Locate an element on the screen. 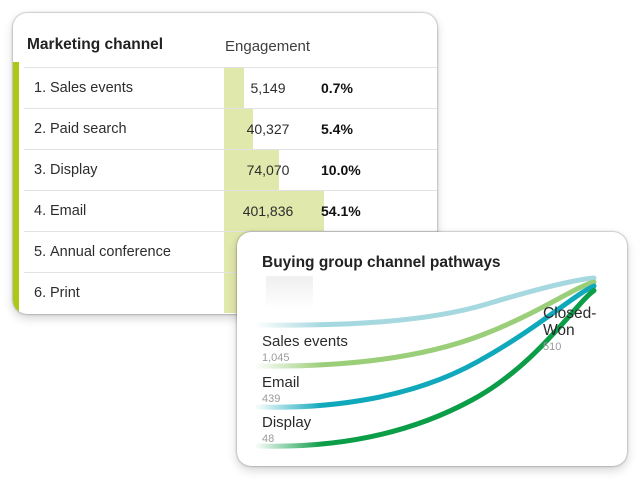 This screenshot has width=640, height=480. channel-name: Annual conference is located at coordinates (110, 251).